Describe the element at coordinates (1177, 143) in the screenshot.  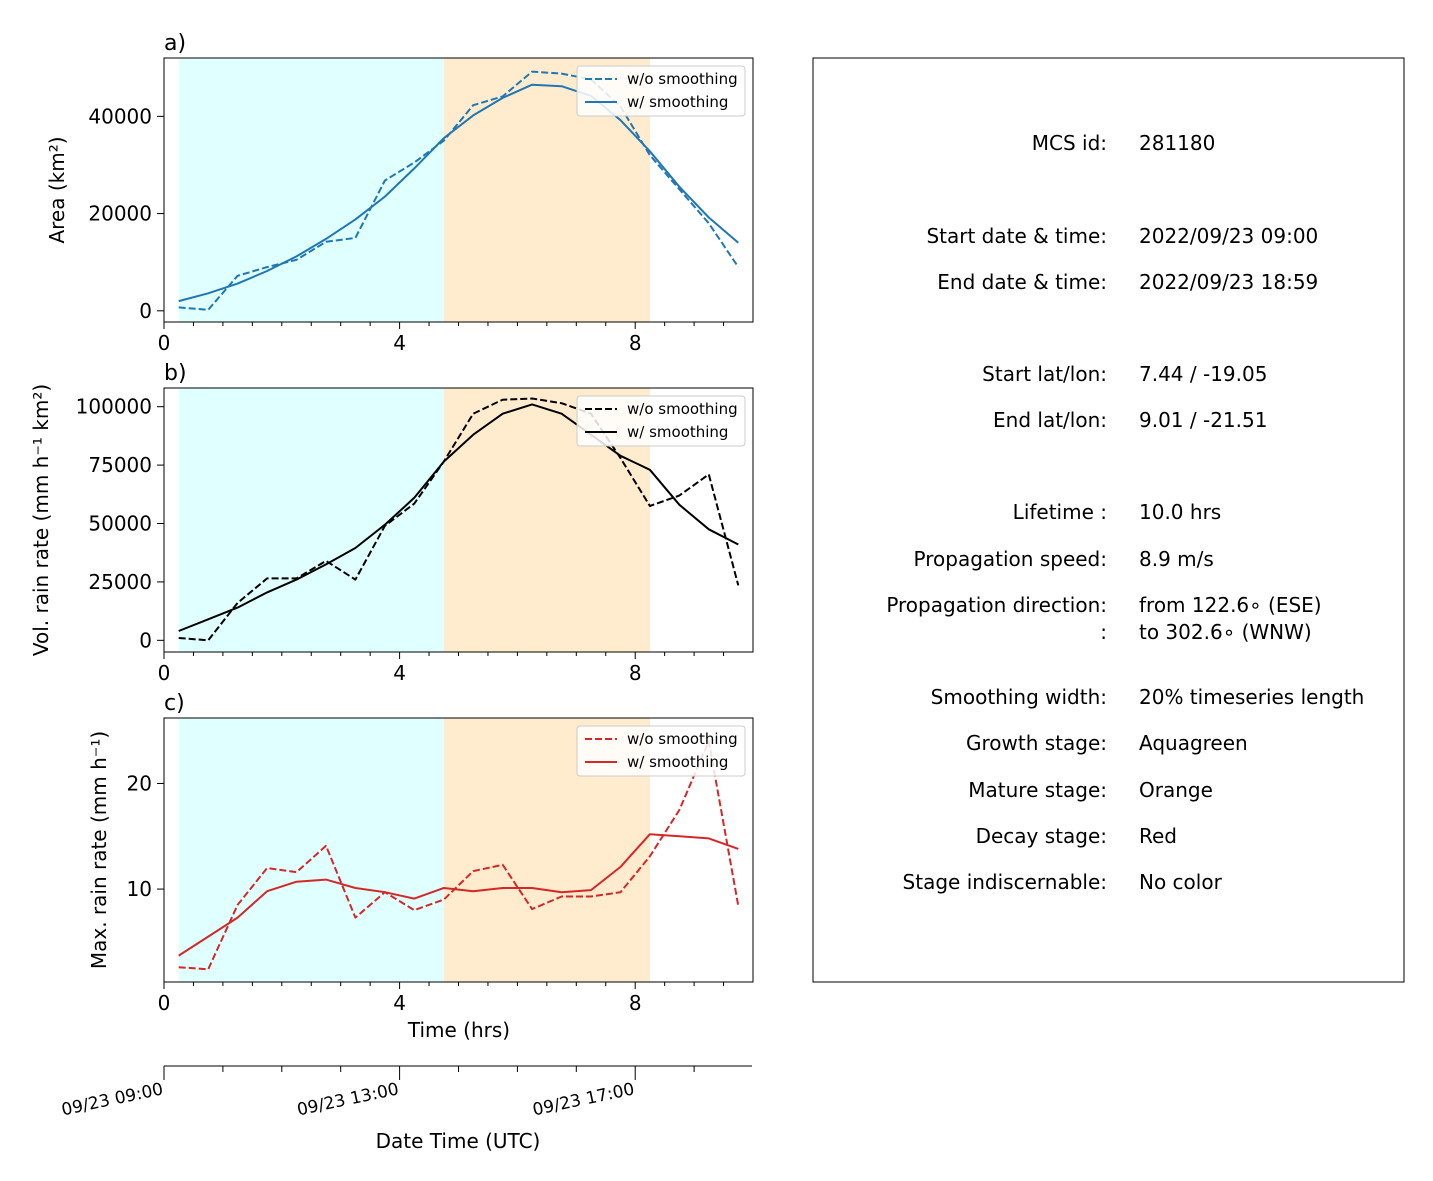
I see `info-row-value: 281180` at that location.